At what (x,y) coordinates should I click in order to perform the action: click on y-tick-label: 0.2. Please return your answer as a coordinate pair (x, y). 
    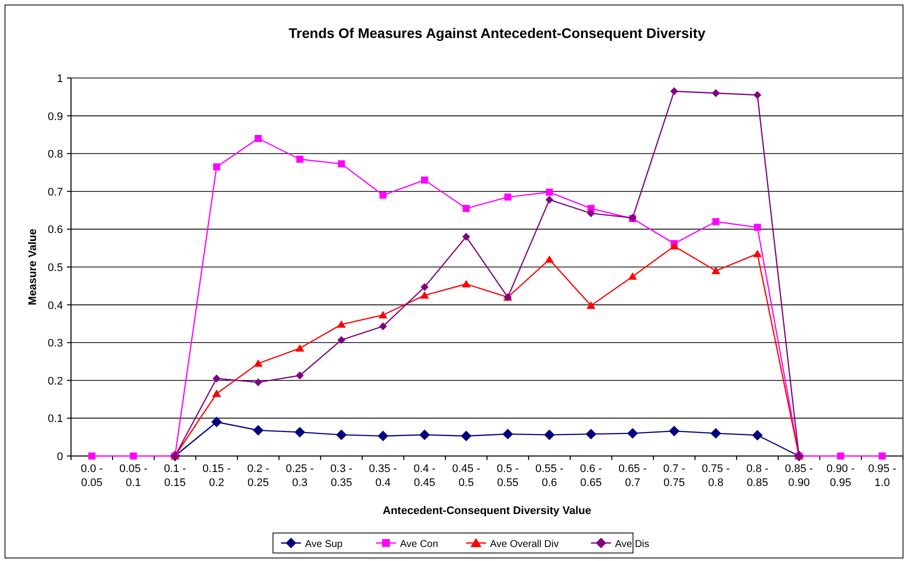
    Looking at the image, I should click on (55, 381).